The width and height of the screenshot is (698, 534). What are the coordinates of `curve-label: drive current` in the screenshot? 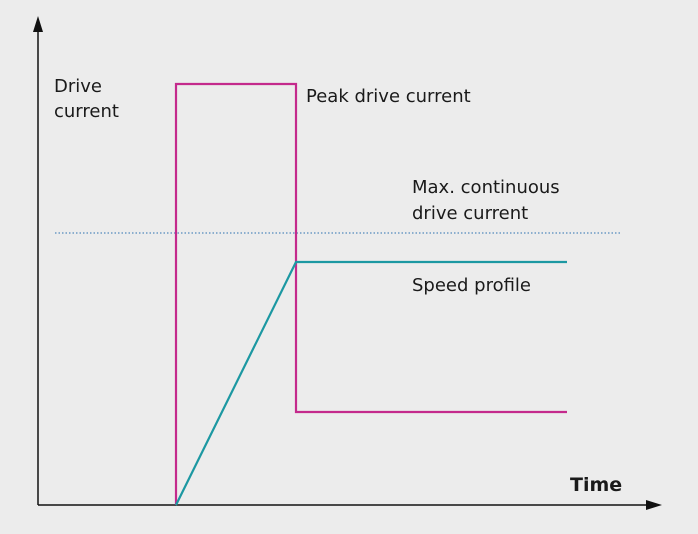 It's located at (470, 213).